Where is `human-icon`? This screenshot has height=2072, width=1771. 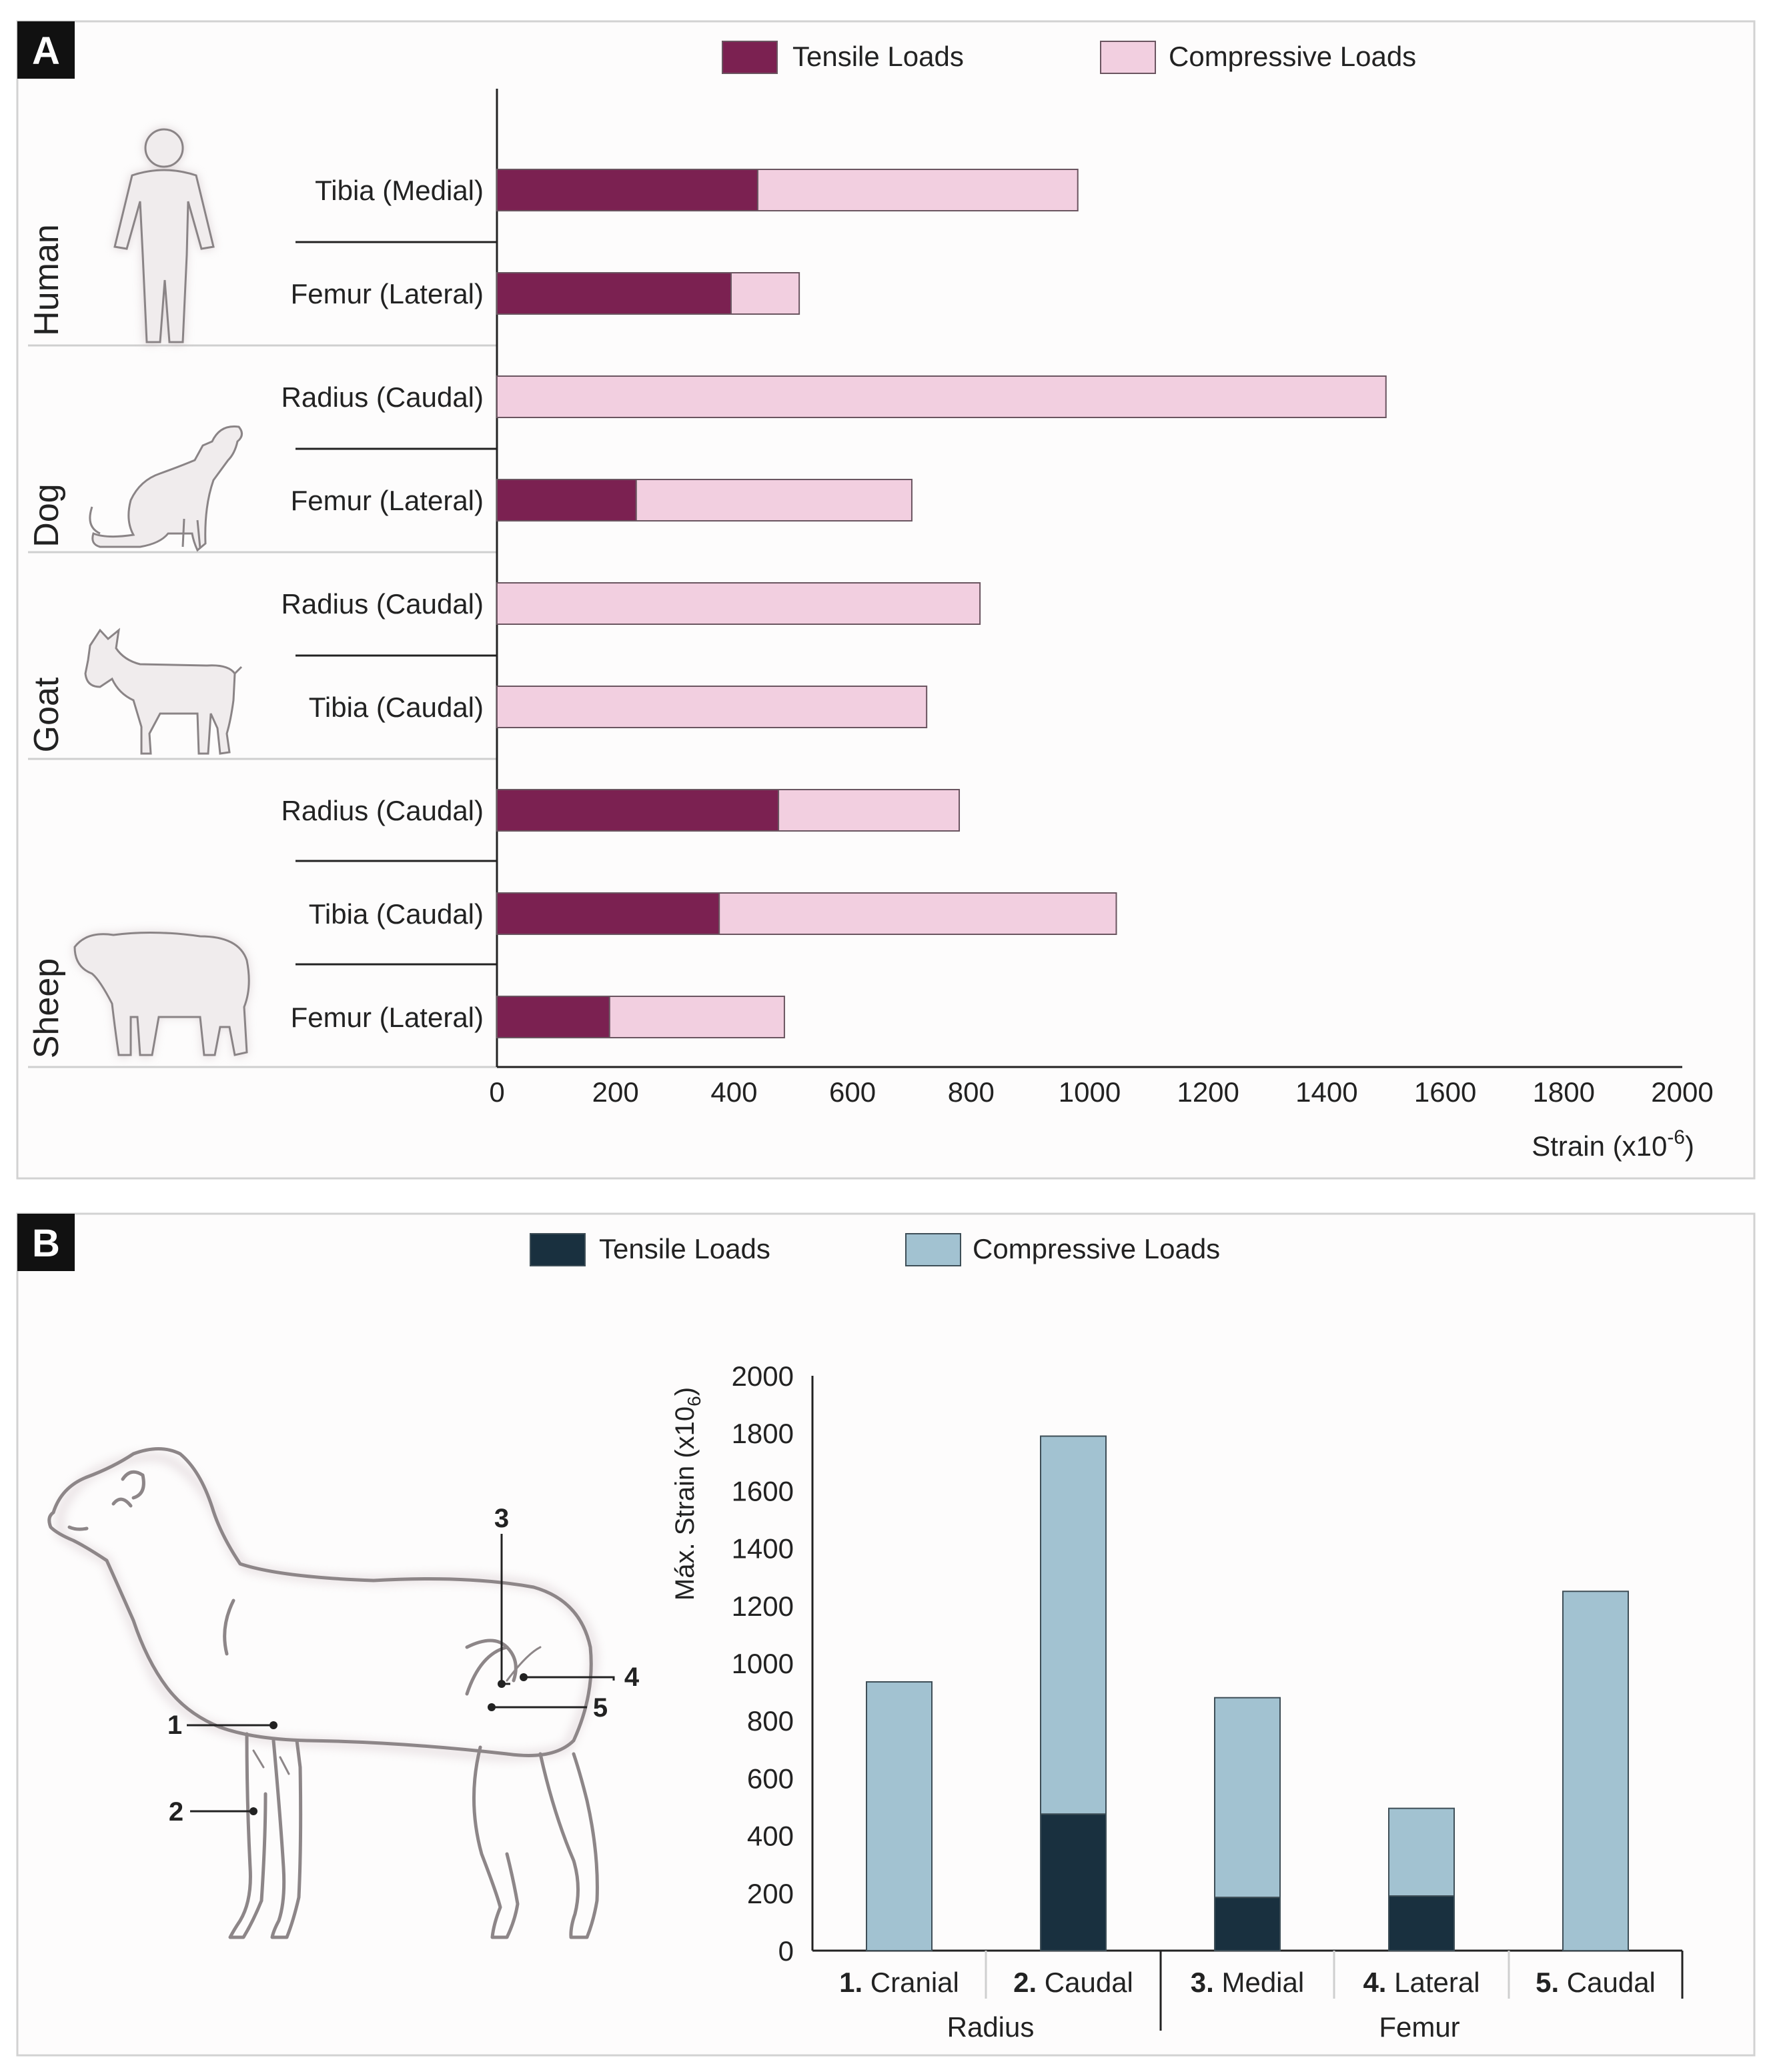 human-icon is located at coordinates (164, 235).